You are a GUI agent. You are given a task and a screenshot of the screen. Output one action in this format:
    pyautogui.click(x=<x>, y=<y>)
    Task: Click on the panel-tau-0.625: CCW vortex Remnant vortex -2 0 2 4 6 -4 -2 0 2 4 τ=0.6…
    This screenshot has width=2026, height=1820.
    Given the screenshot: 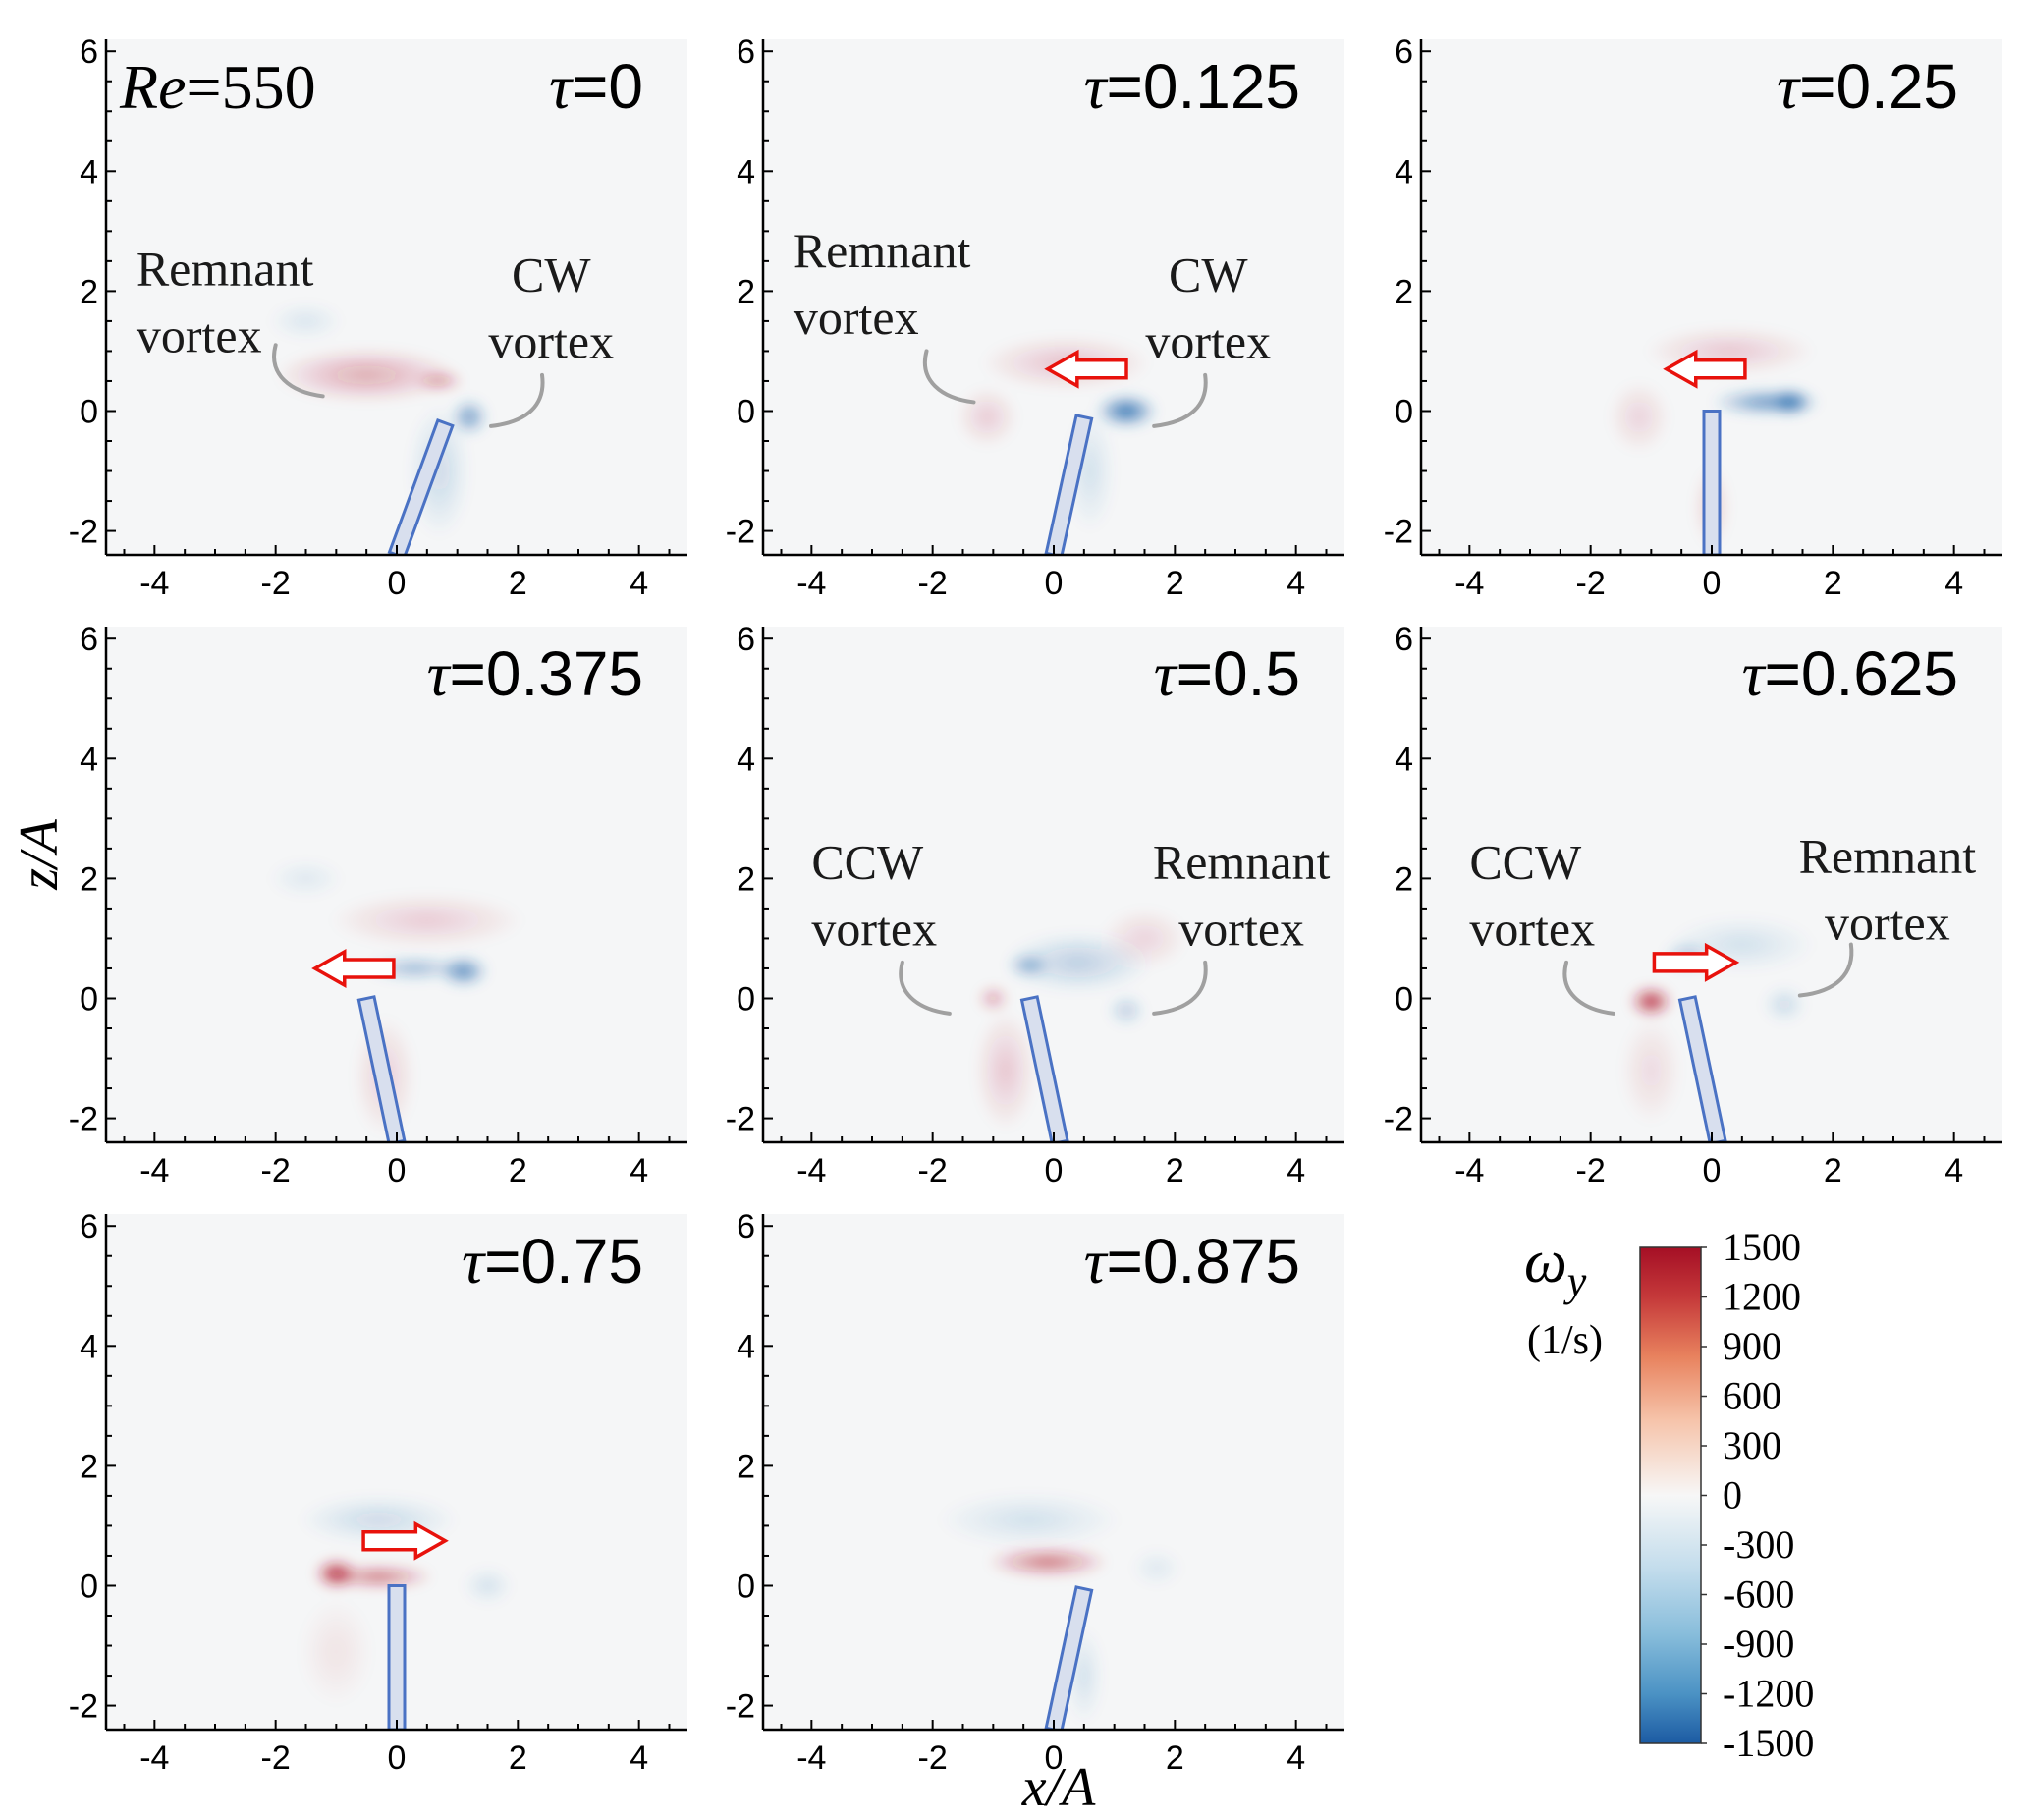 What is the action you would take?
    pyautogui.click(x=1693, y=905)
    